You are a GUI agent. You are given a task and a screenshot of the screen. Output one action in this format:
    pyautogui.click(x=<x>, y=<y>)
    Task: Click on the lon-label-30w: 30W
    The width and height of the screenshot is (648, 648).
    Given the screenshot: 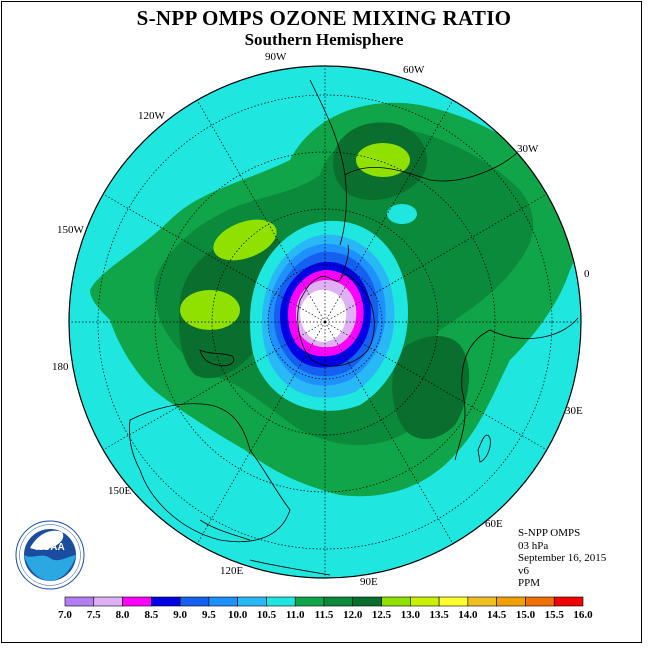 What is the action you would take?
    pyautogui.click(x=528, y=149)
    